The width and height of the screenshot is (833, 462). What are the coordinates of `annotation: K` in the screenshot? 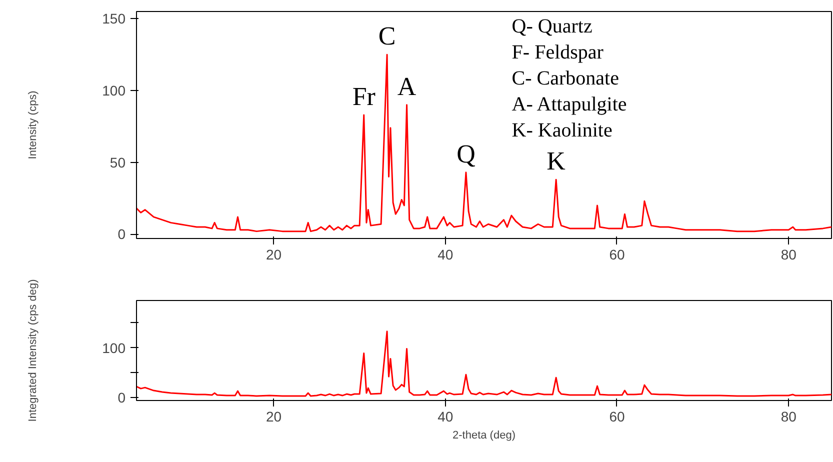 It's located at (556, 161).